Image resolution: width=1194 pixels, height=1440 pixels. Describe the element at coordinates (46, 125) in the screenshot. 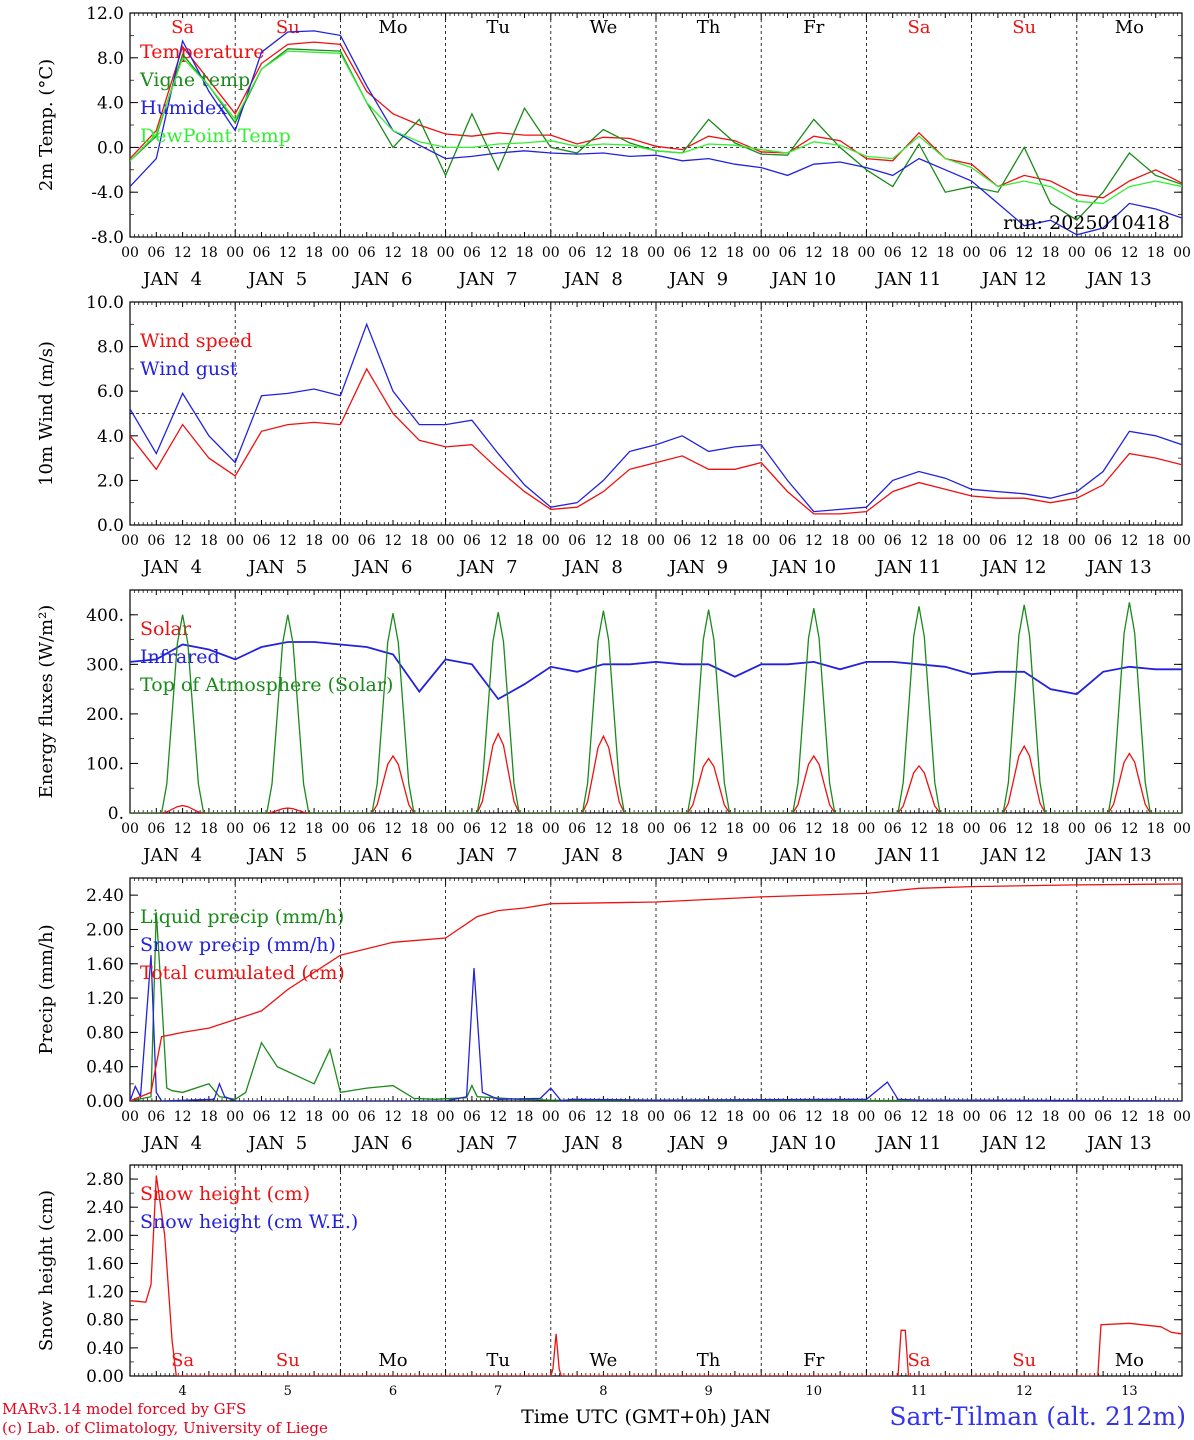

I see `y-axis-title: 2m Temp. (°C)` at that location.